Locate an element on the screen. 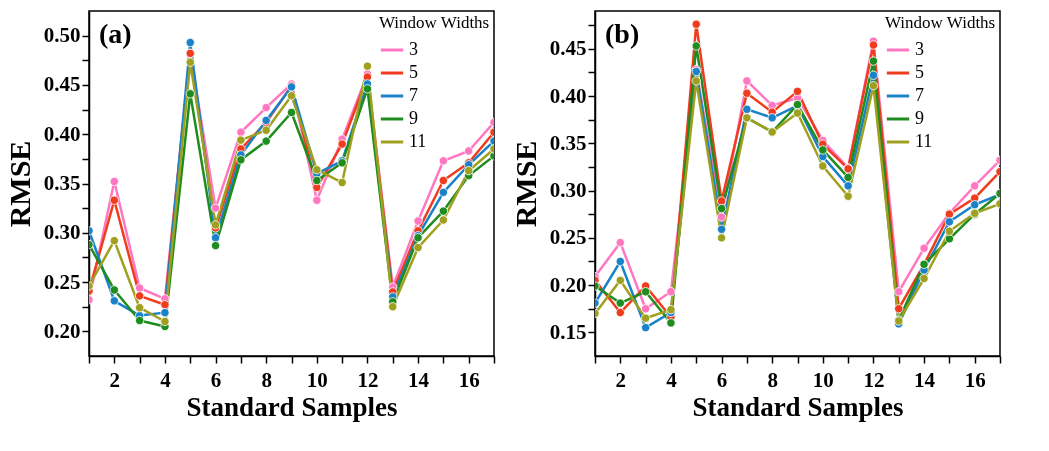 This screenshot has height=451, width=1049. annotation: (a) is located at coordinates (115, 33).